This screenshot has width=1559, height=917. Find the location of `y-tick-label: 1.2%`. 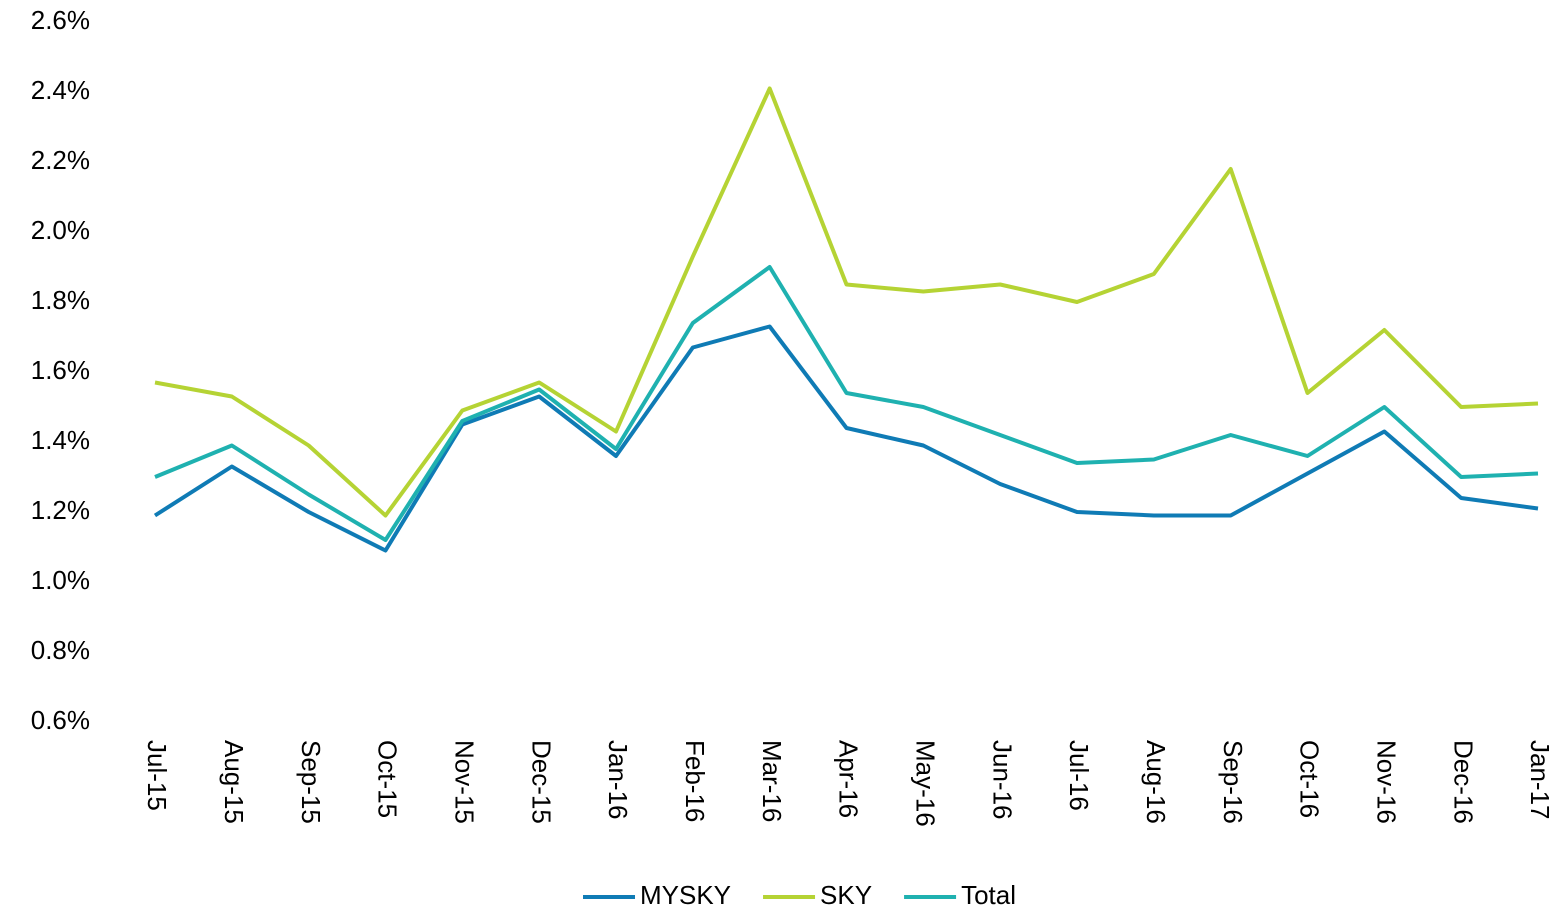

y-tick-label: 1.2% is located at coordinates (60, 510).